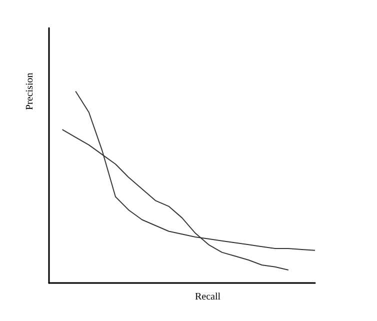 Image resolution: width=377 pixels, height=321 pixels. What do you see at coordinates (208, 297) in the screenshot?
I see `x-axis-title: Recall` at bounding box center [208, 297].